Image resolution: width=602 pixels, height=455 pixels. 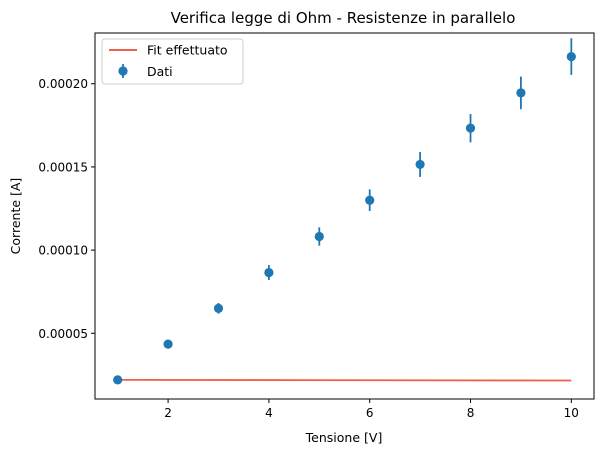 What do you see at coordinates (63, 251) in the screenshot?
I see `y-tick-label: 0.00010` at bounding box center [63, 251].